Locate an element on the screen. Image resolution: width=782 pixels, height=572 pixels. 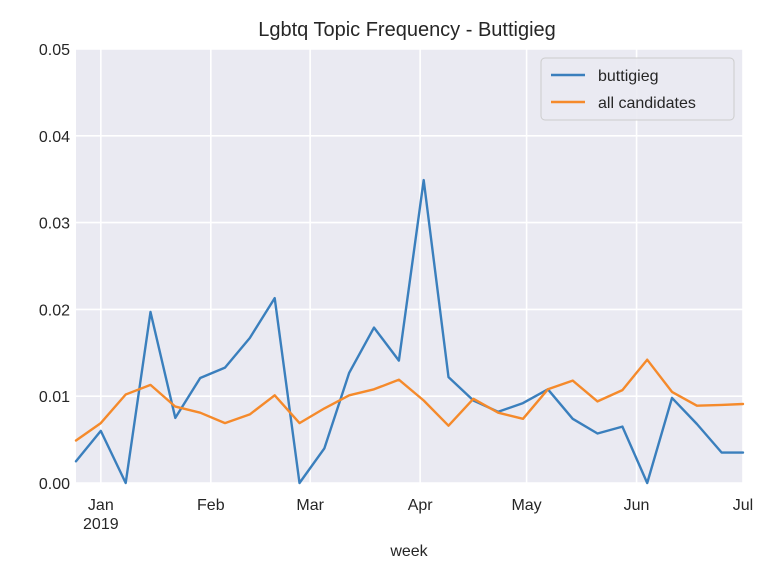
x-tick-label: Jun is located at coordinates (637, 505).